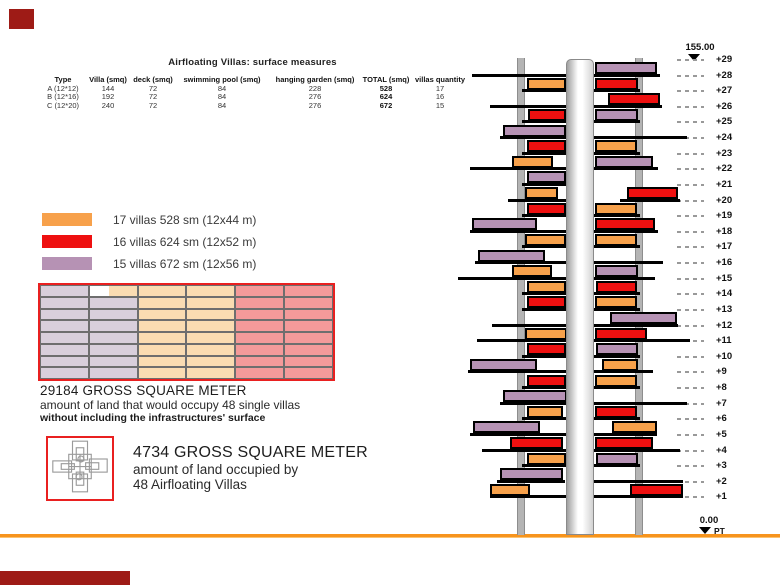 The width and height of the screenshot is (780, 585). What do you see at coordinates (255, 97) in the screenshot?
I see `table-row: B (12*16) 192 72 84 276 624 16` at bounding box center [255, 97].